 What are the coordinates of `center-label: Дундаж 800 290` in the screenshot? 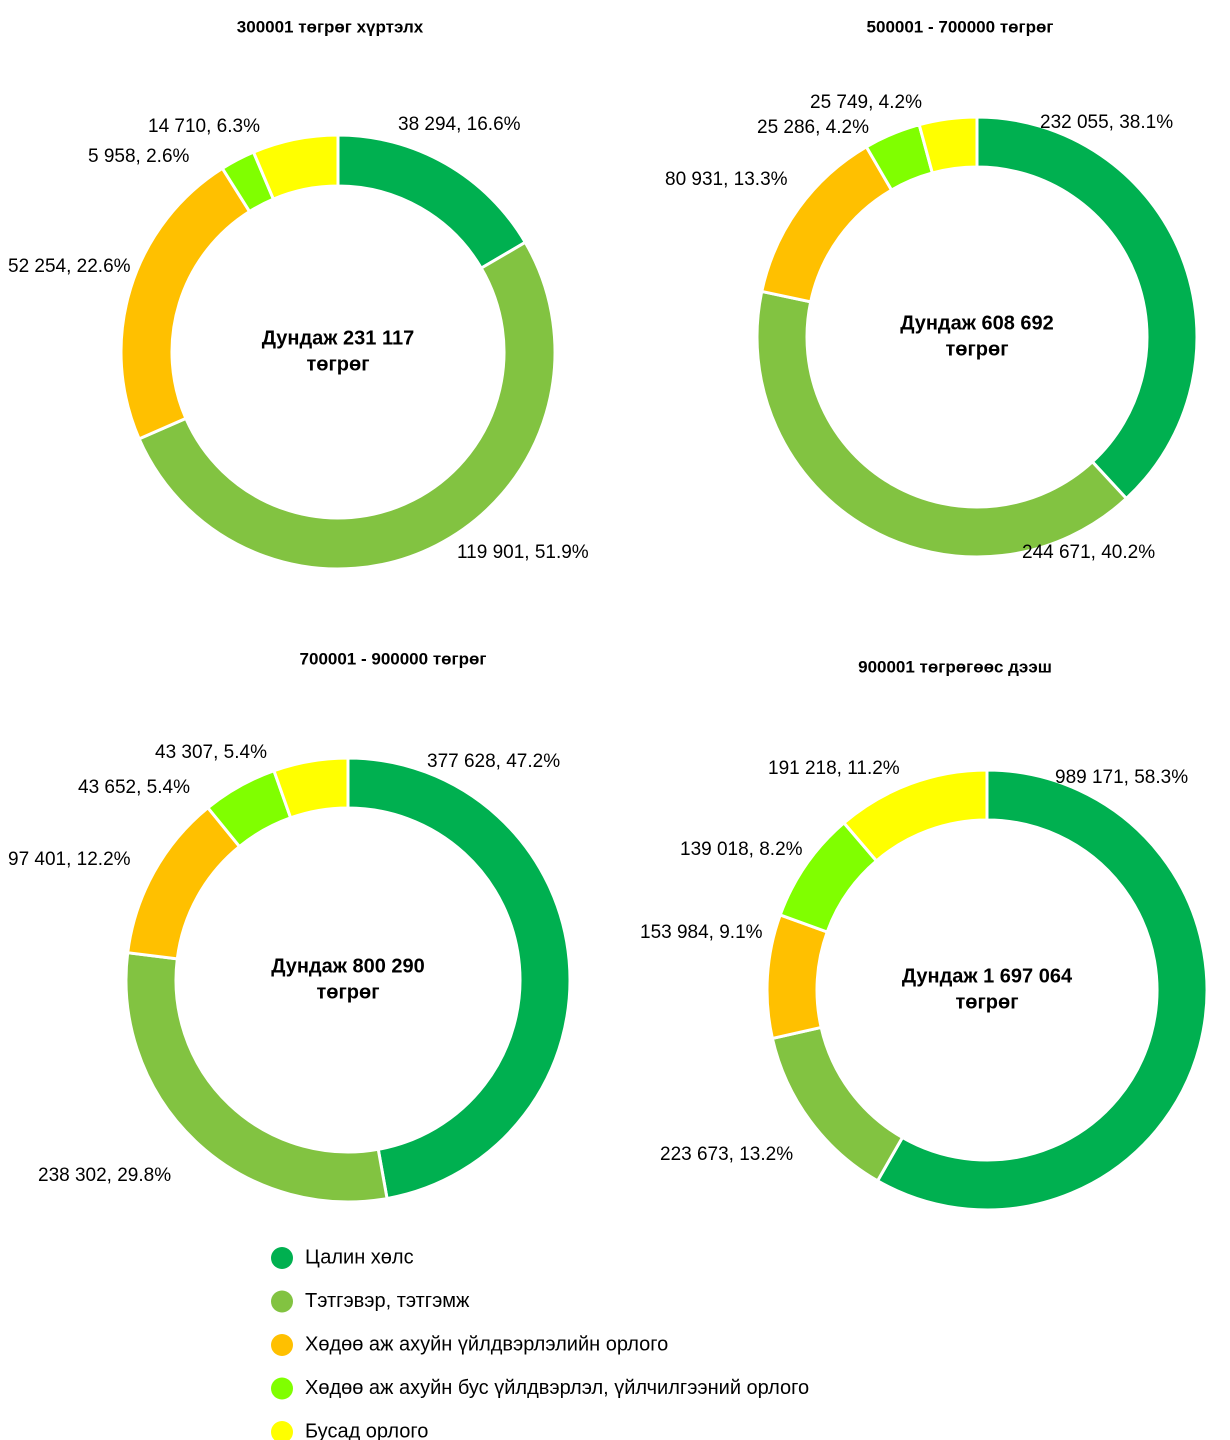 It's located at (348, 966).